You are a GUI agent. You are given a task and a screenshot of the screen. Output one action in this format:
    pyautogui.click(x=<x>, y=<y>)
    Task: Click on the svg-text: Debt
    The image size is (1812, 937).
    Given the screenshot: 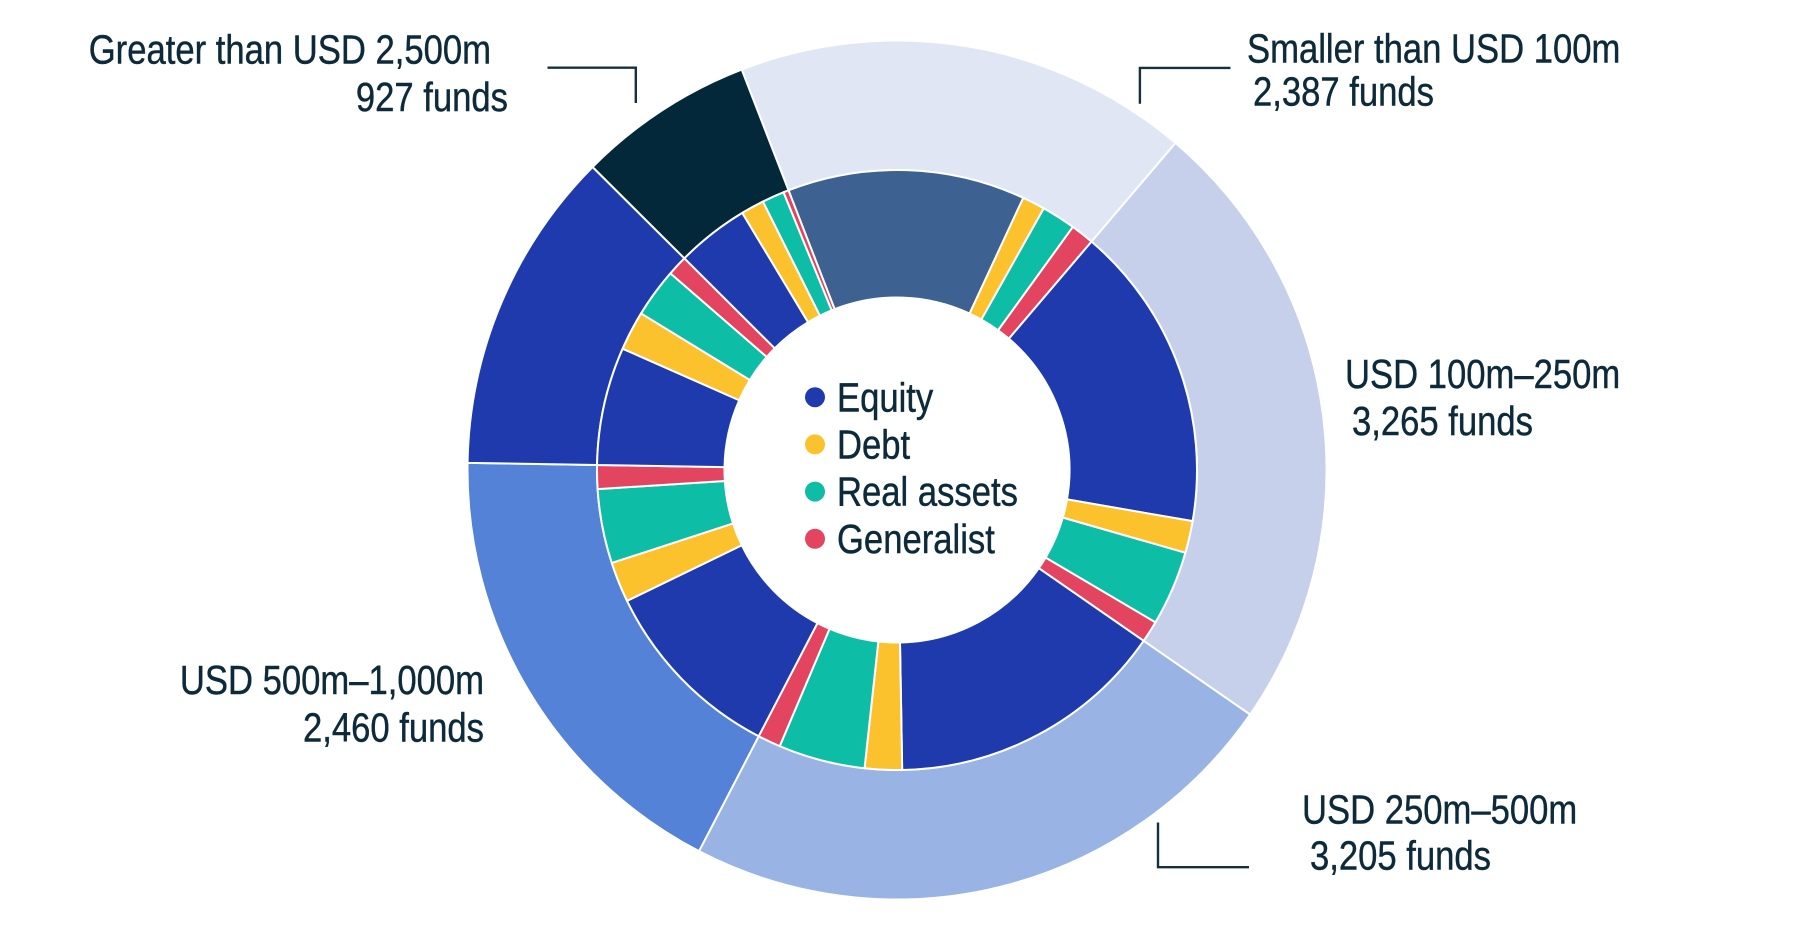 What is the action you would take?
    pyautogui.click(x=874, y=445)
    